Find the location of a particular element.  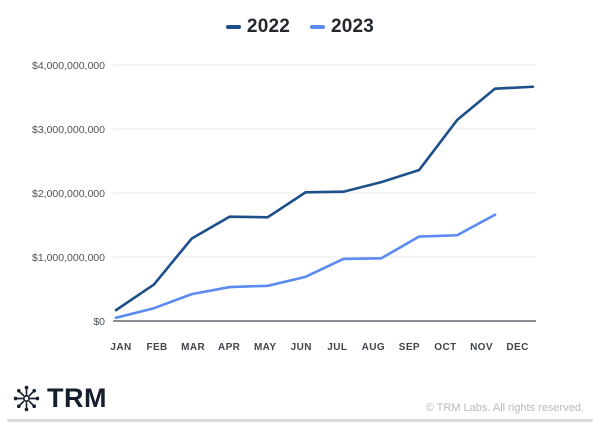

x-axis-month-label: SEP is located at coordinates (409, 347).